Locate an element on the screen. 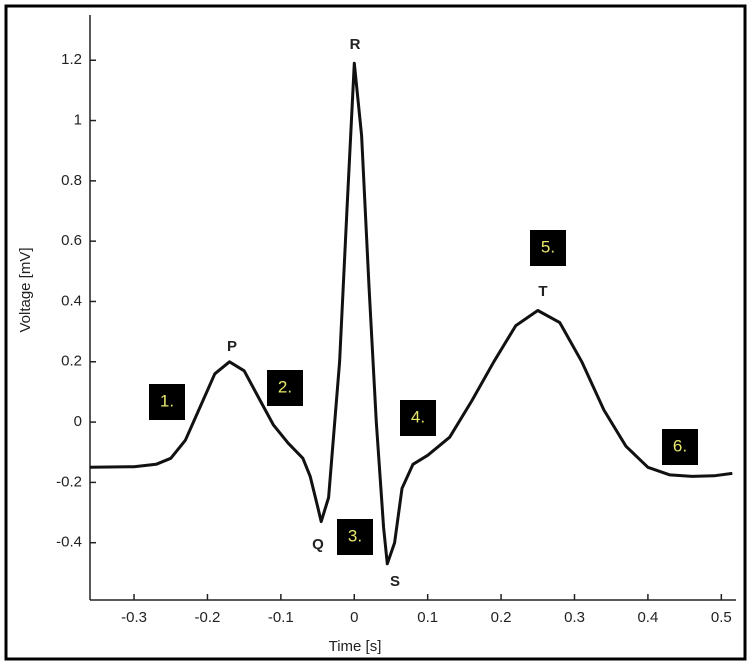 The width and height of the screenshot is (753, 667). y-axis-label: Voltage [mV] is located at coordinates (25, 289).